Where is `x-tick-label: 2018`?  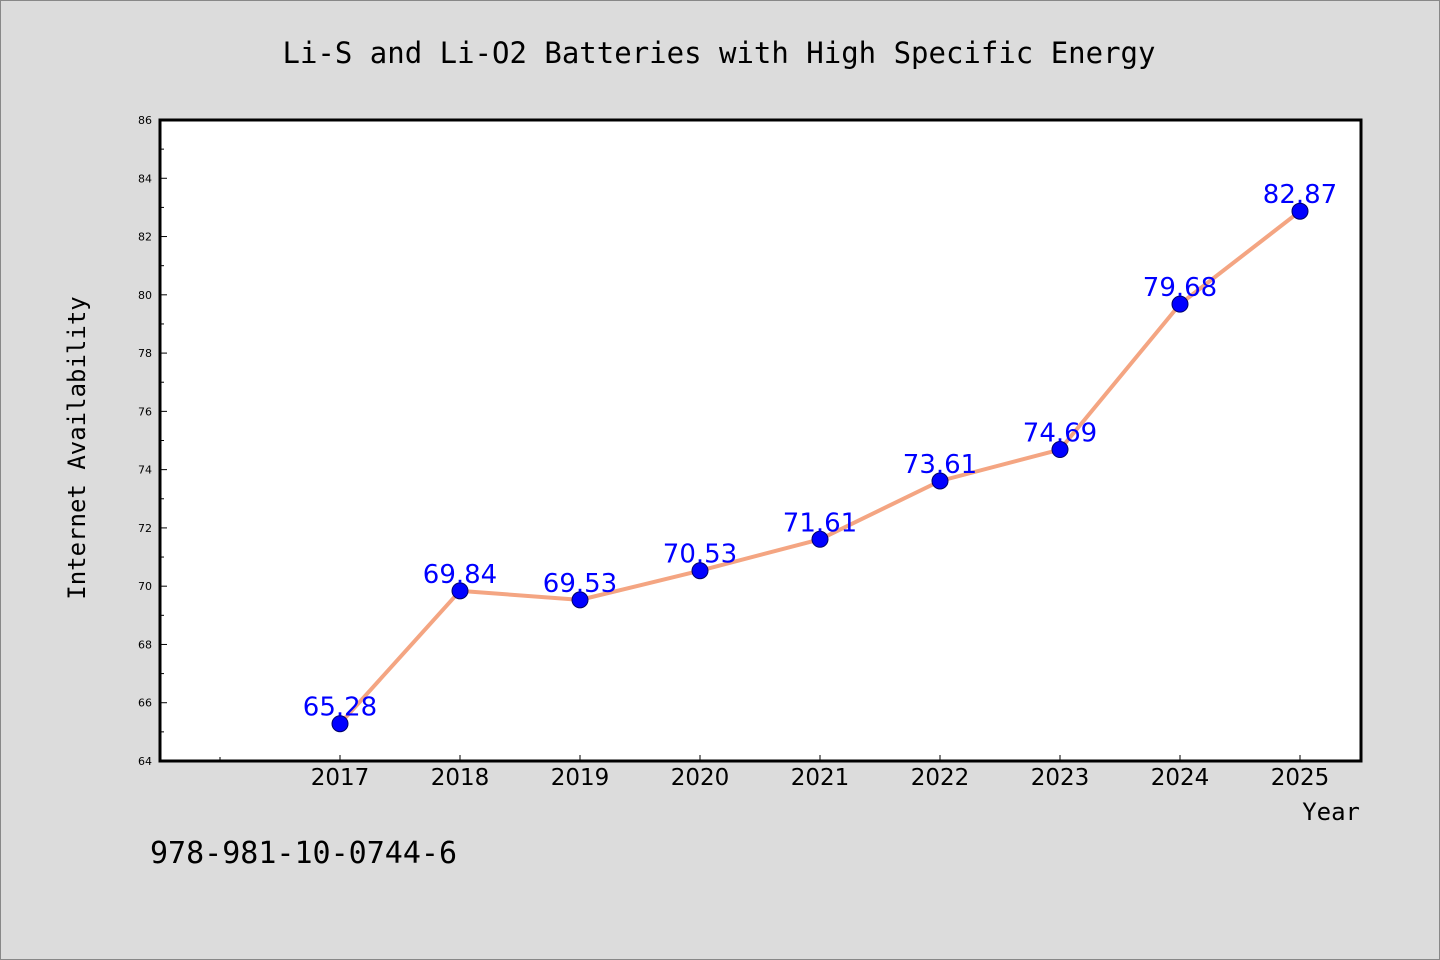 x-tick-label: 2018 is located at coordinates (460, 778).